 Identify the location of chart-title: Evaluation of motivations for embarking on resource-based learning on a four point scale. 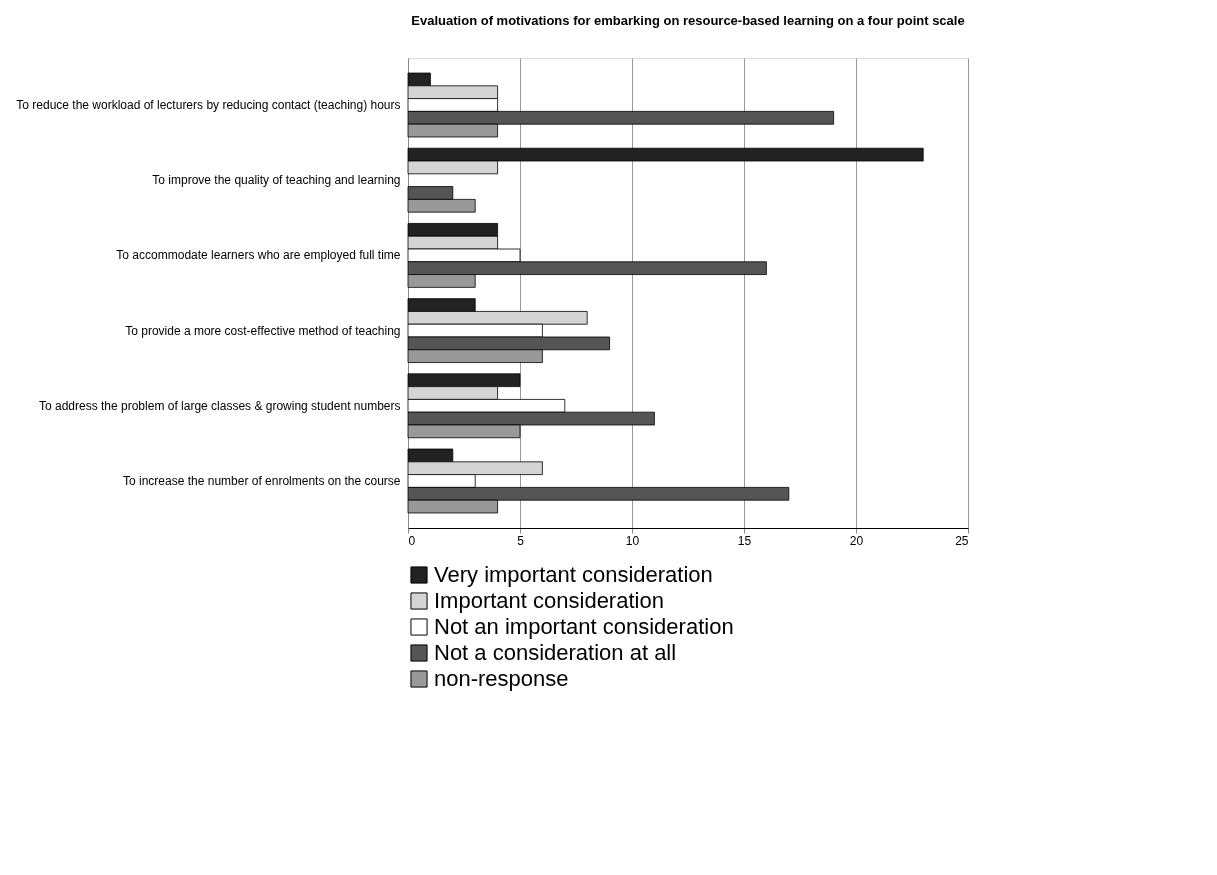
(688, 20).